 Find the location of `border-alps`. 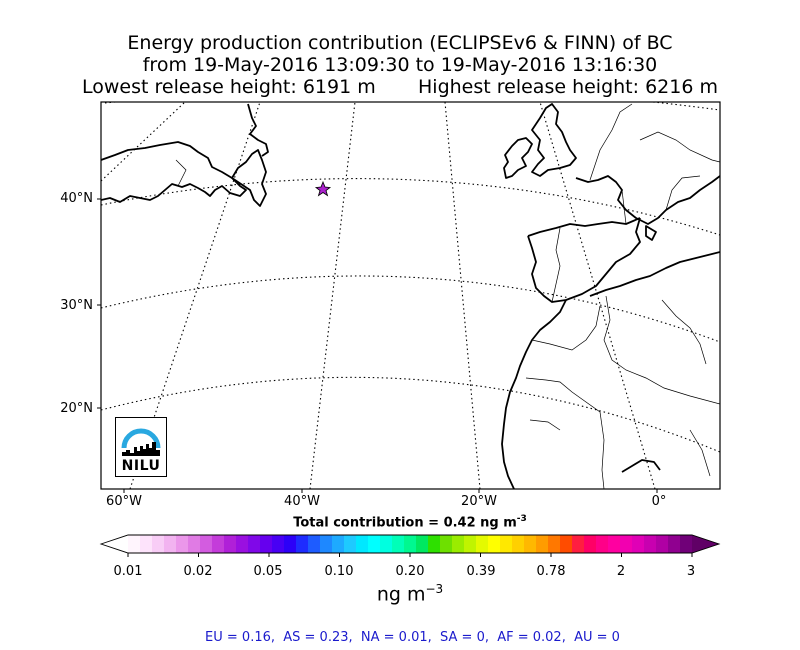

border-alps is located at coordinates (683, 193).